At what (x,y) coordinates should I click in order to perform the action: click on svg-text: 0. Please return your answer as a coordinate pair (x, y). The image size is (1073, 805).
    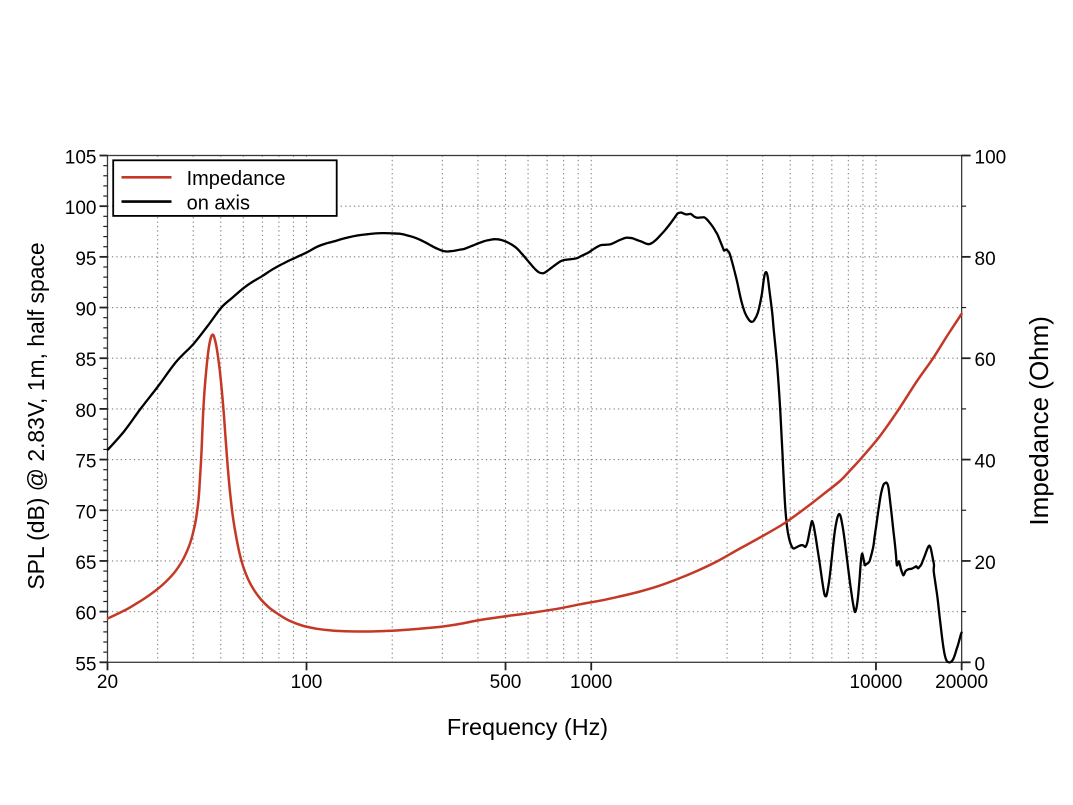
    Looking at the image, I should click on (980, 664).